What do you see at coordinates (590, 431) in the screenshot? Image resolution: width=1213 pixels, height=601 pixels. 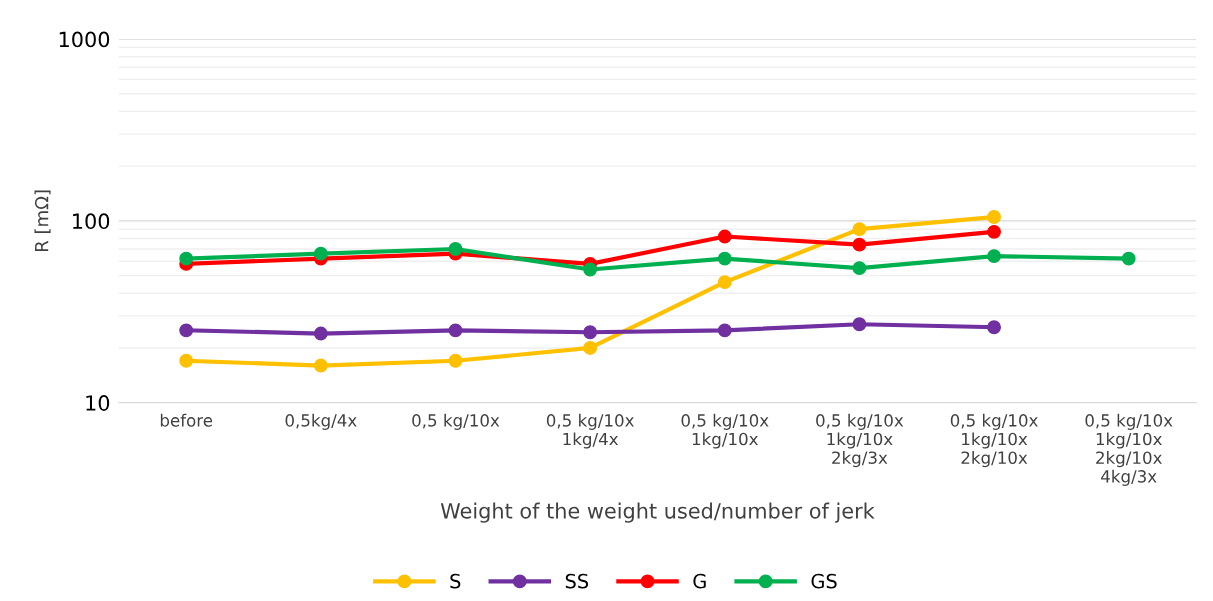 I see `x-tick-label: 0,5 kg/10x 1kg/4x` at bounding box center [590, 431].